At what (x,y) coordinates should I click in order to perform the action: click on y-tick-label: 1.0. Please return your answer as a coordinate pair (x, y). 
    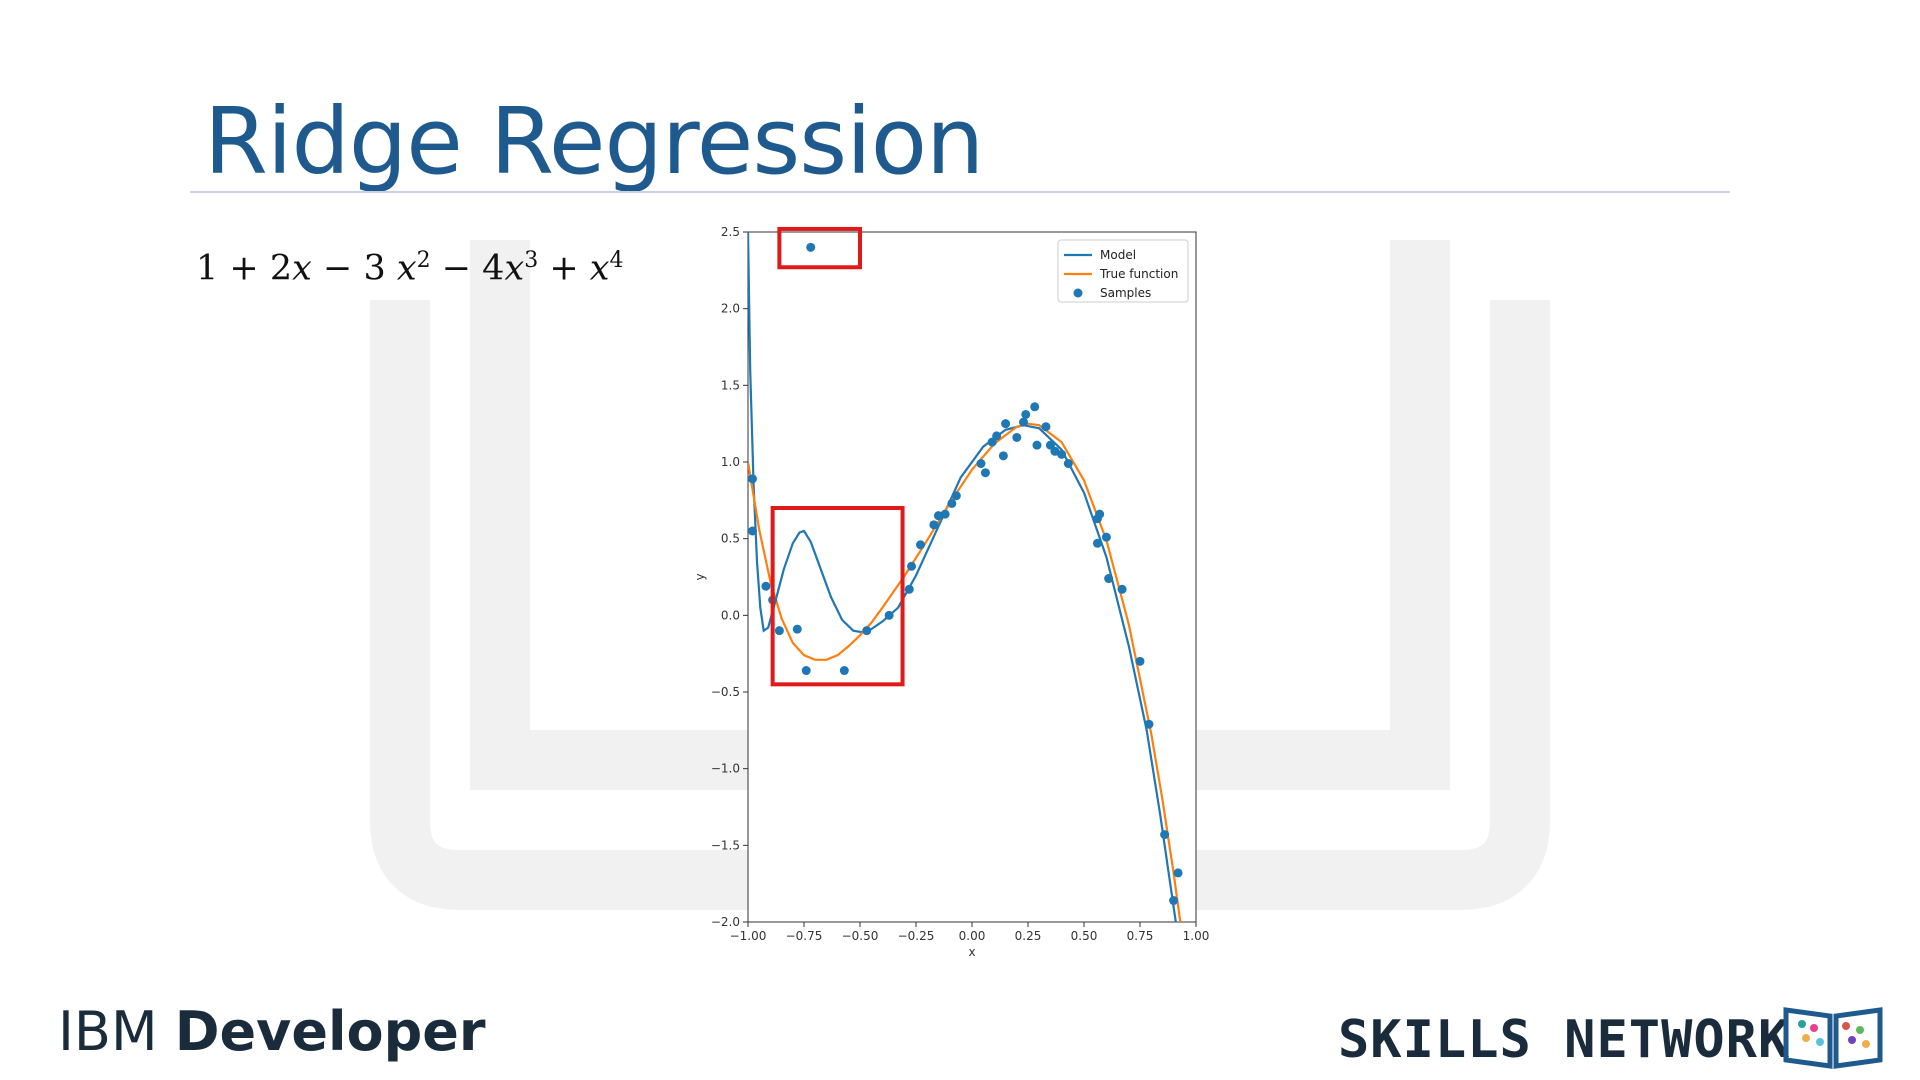
    Looking at the image, I should click on (730, 462).